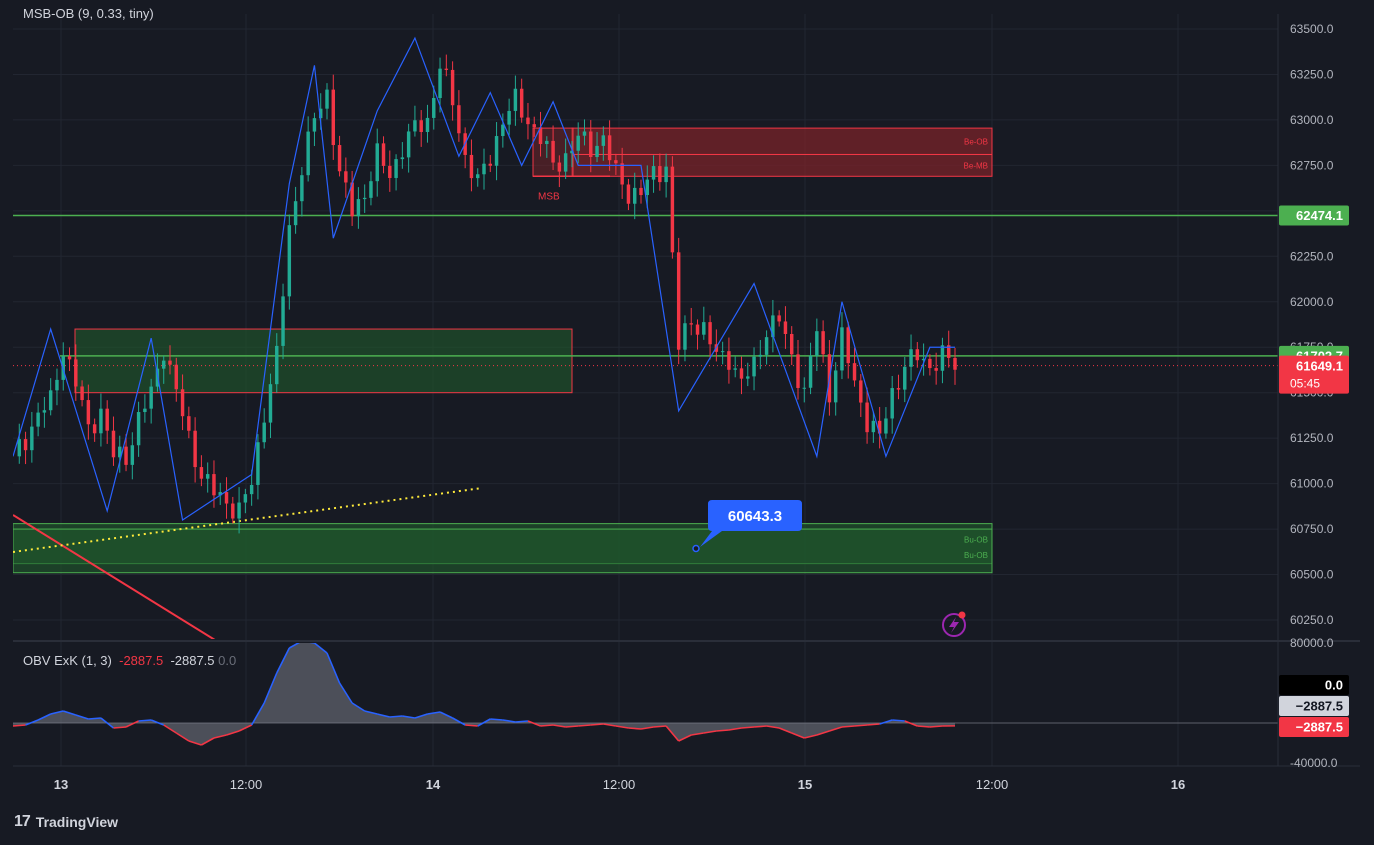 This screenshot has height=845, width=1374. Describe the element at coordinates (88, 13) in the screenshot. I see `main-indicator-title: MSB-OB (9, 0.33, tiny)` at that location.